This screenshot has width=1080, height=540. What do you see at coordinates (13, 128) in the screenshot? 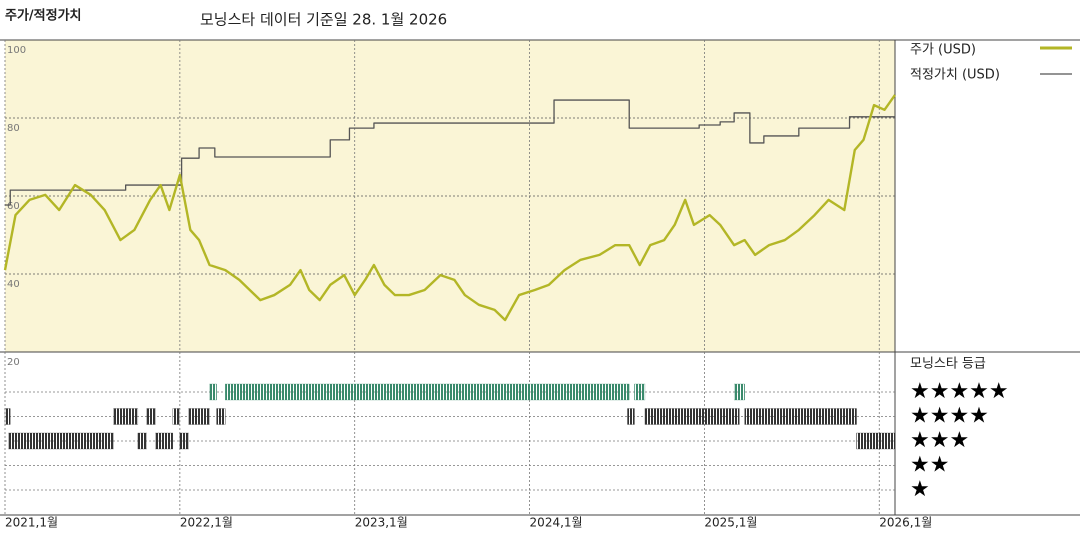
I see `y-tick-label: 80` at bounding box center [13, 128].